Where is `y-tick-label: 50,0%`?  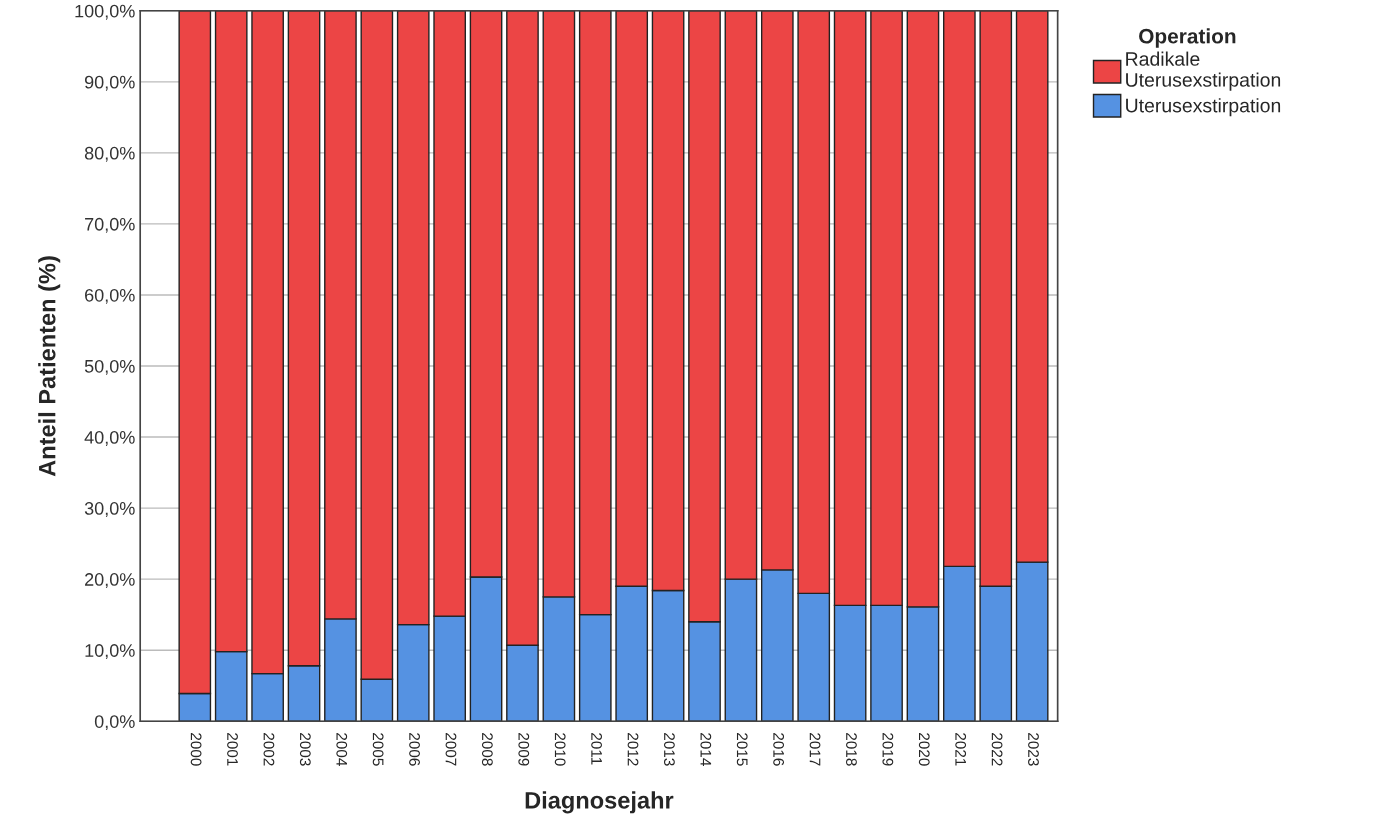 y-tick-label: 50,0% is located at coordinates (109, 367).